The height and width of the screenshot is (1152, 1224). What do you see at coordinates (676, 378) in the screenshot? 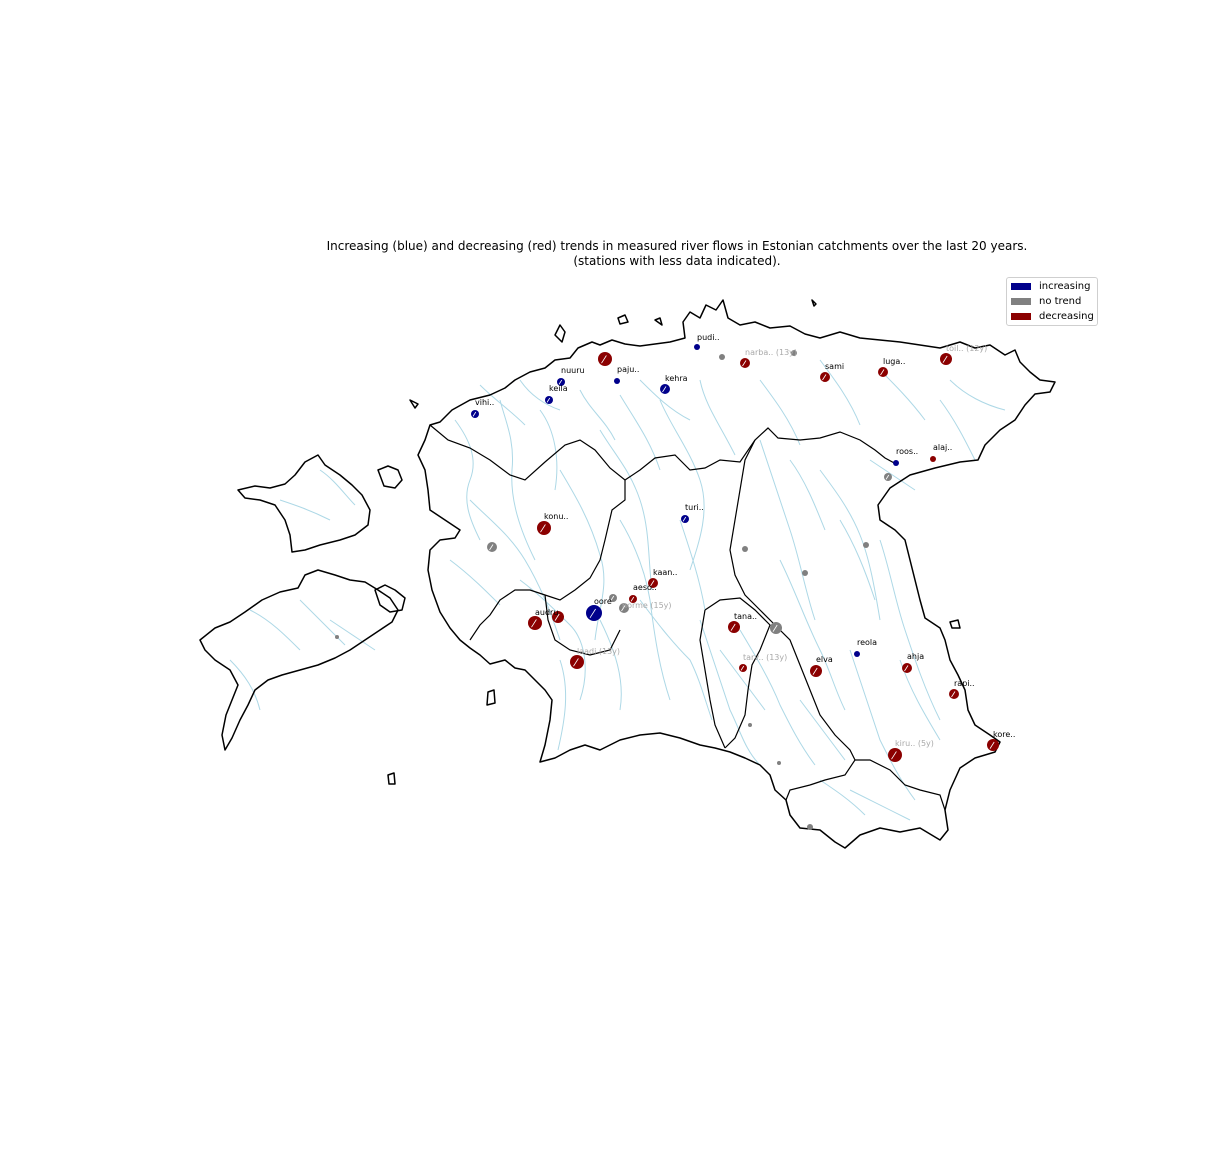
I see `station-label: kehra` at bounding box center [676, 378].